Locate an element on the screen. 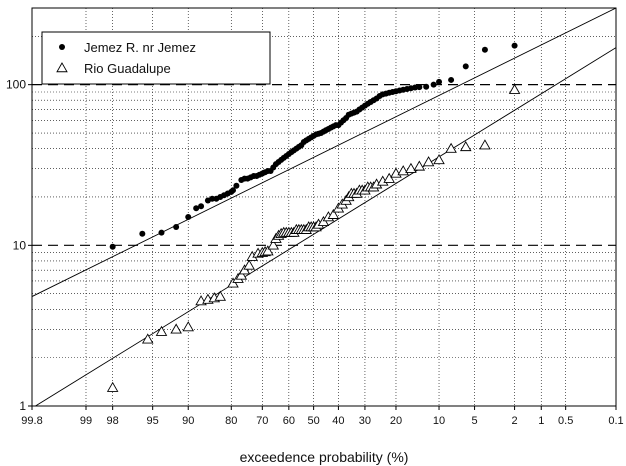  x-tick-label: 2 is located at coordinates (515, 421).